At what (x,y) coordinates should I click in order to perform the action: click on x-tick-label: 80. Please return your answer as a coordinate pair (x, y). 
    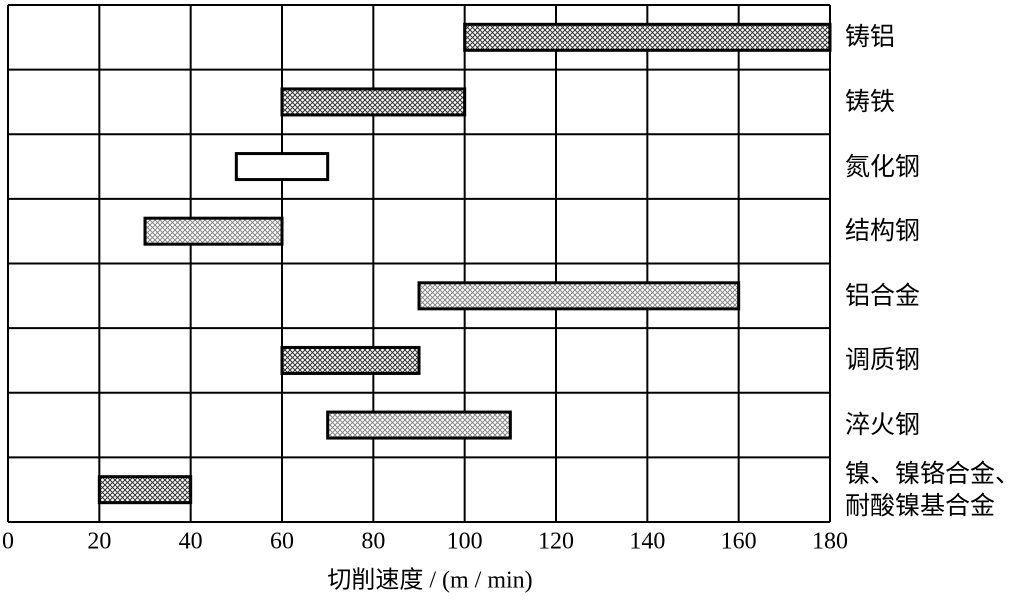
    Looking at the image, I should click on (373, 542).